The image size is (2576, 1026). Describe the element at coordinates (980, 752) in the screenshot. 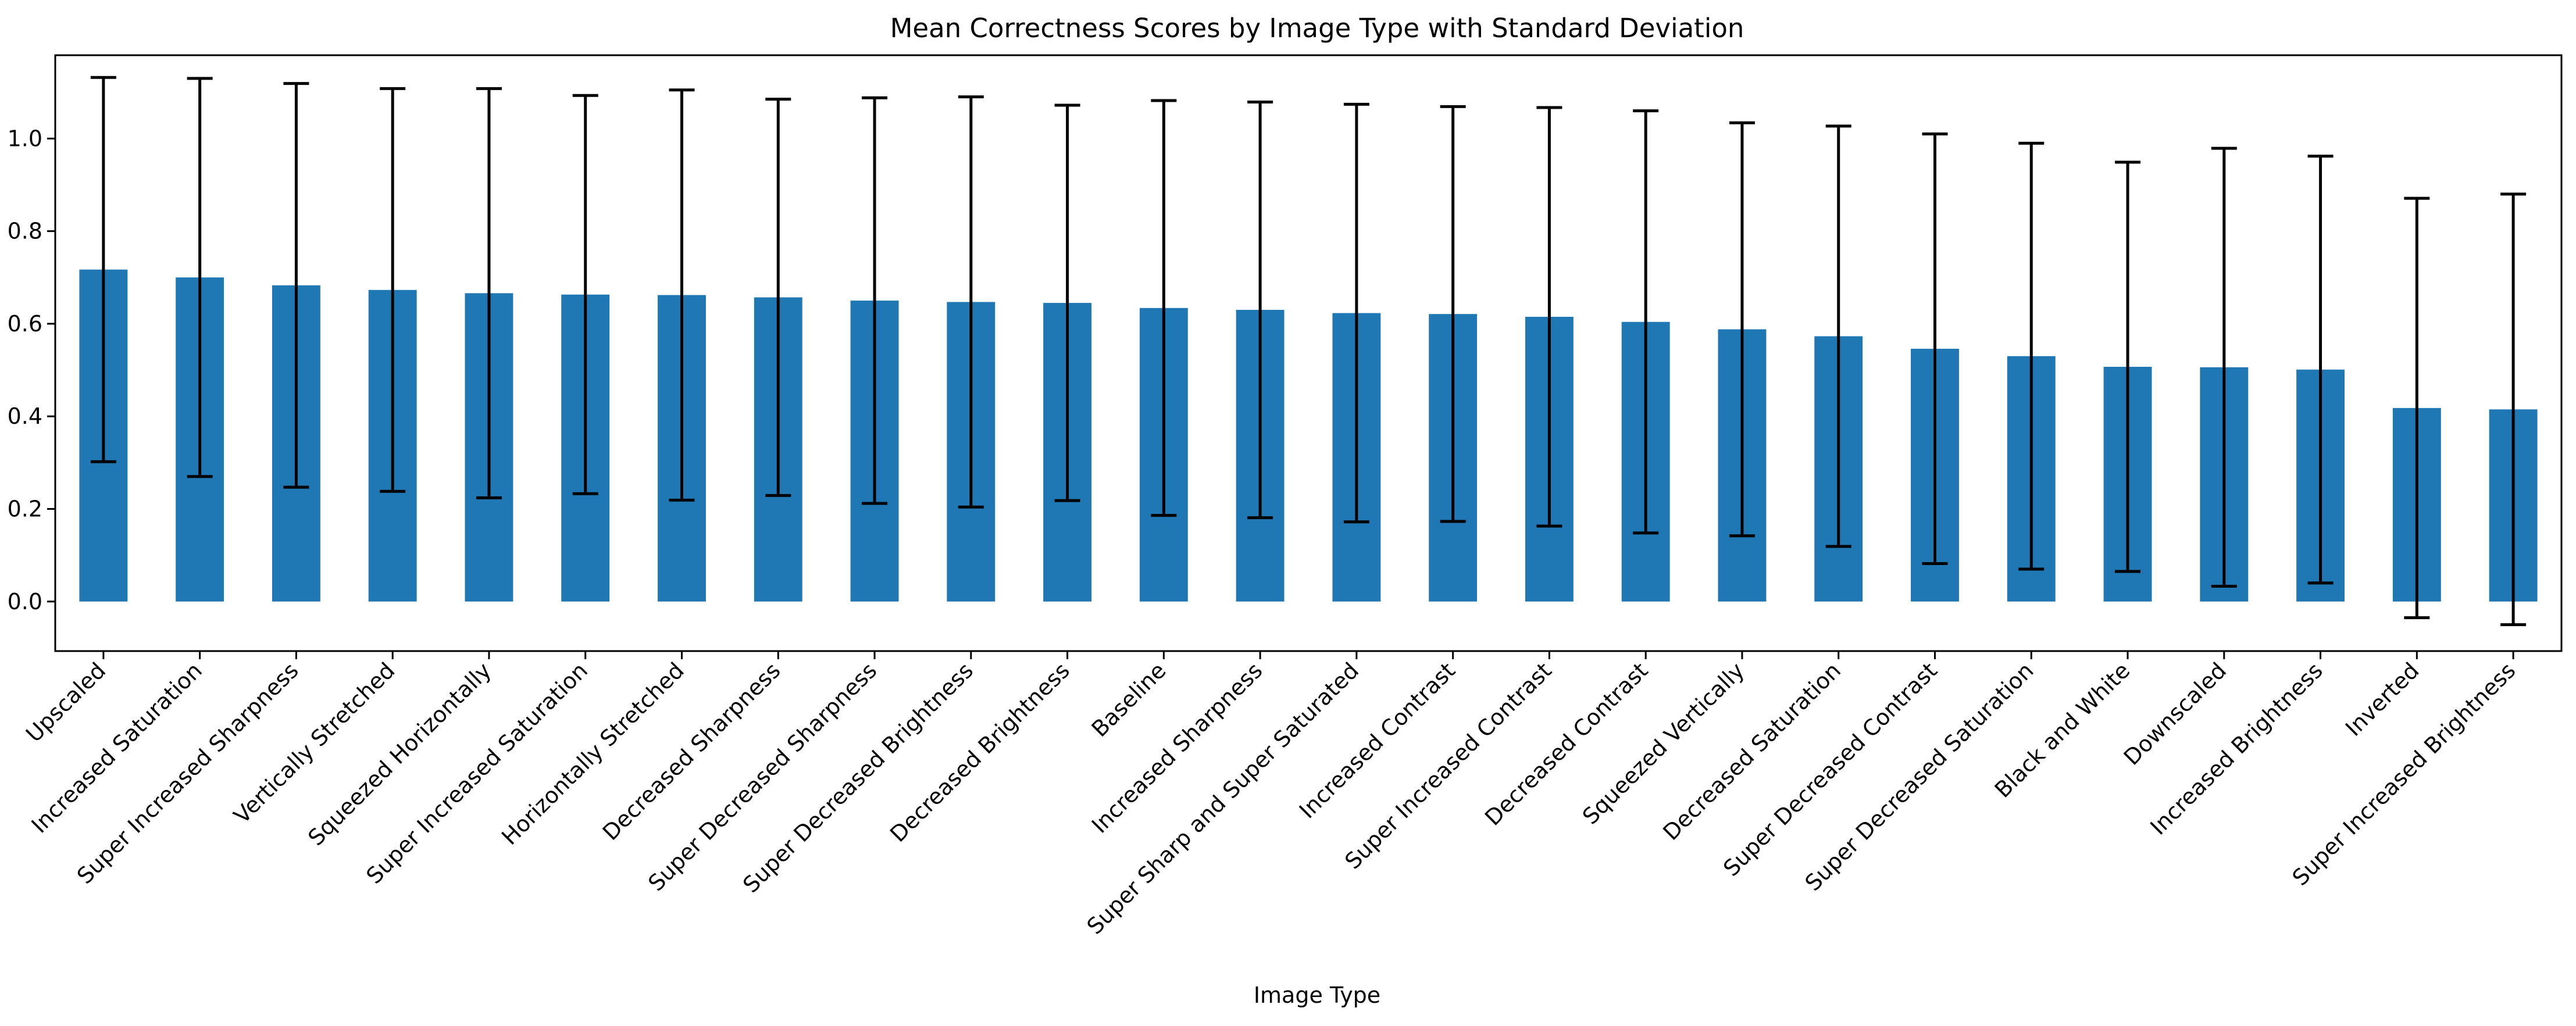

I see `x-tick-label: Decreased Brightness` at that location.